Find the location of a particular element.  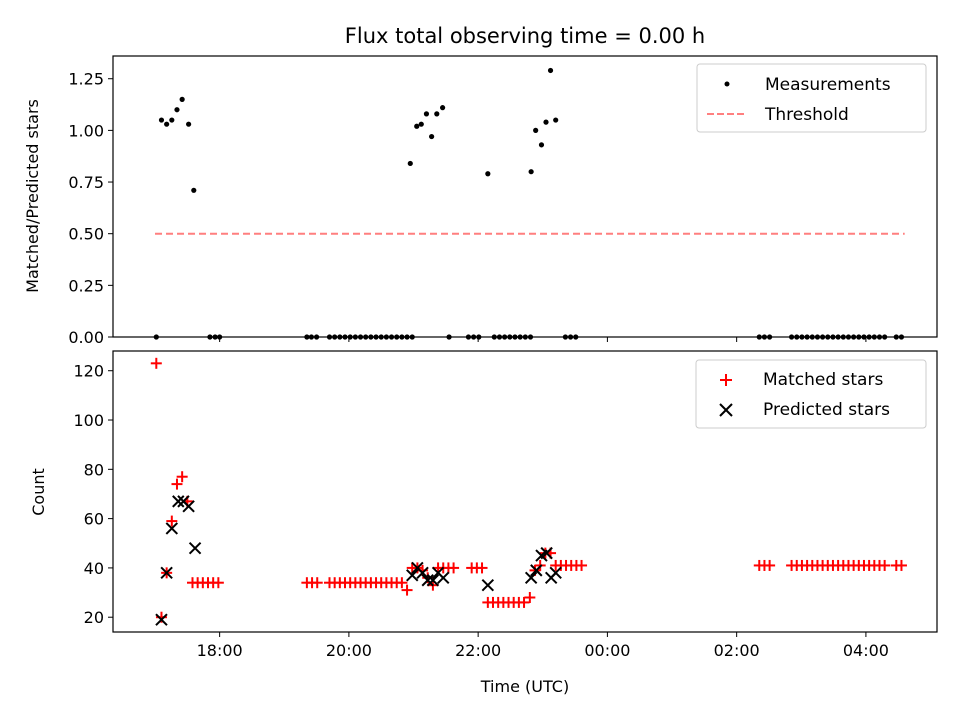

y-tick-label: 100 is located at coordinates (88, 420).